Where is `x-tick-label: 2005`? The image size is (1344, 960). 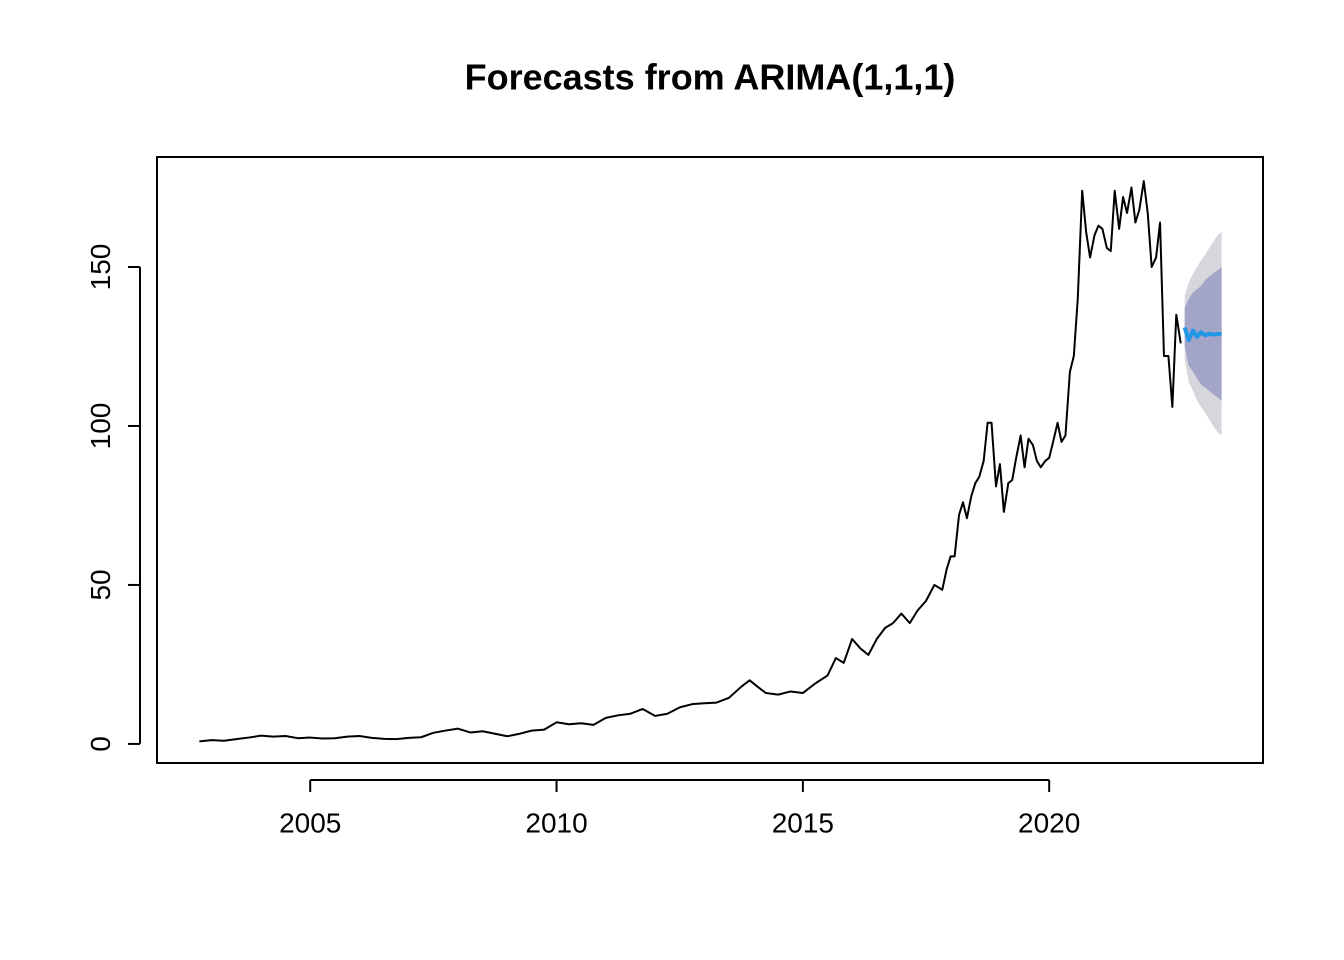
x-tick-label: 2005 is located at coordinates (310, 822).